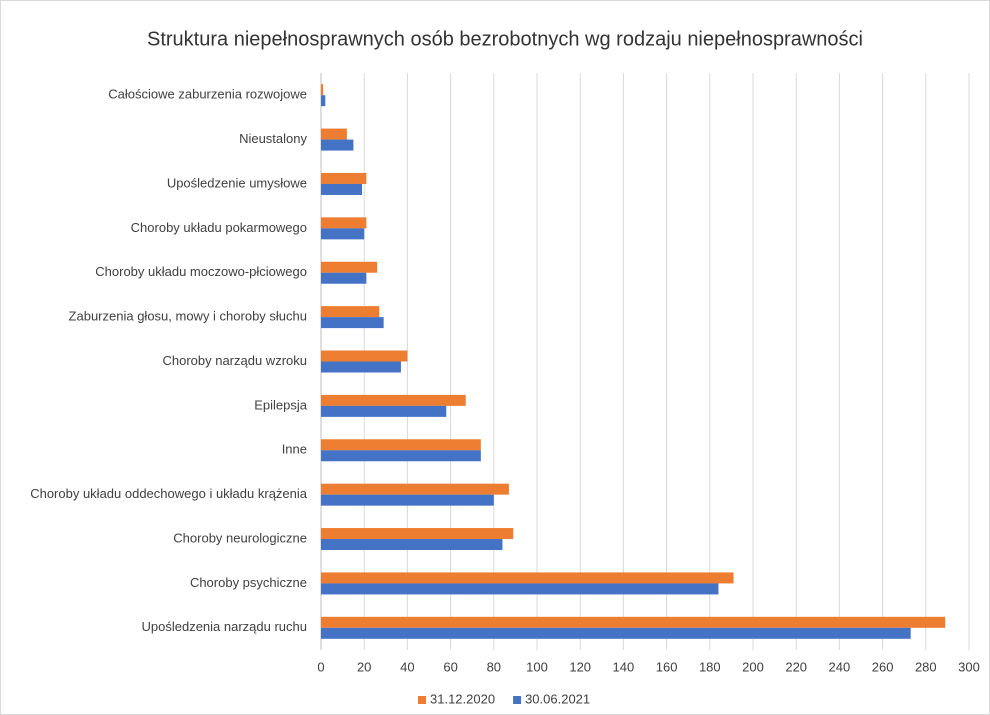 The height and width of the screenshot is (715, 990). What do you see at coordinates (969, 666) in the screenshot?
I see `x-tick-label: 300` at bounding box center [969, 666].